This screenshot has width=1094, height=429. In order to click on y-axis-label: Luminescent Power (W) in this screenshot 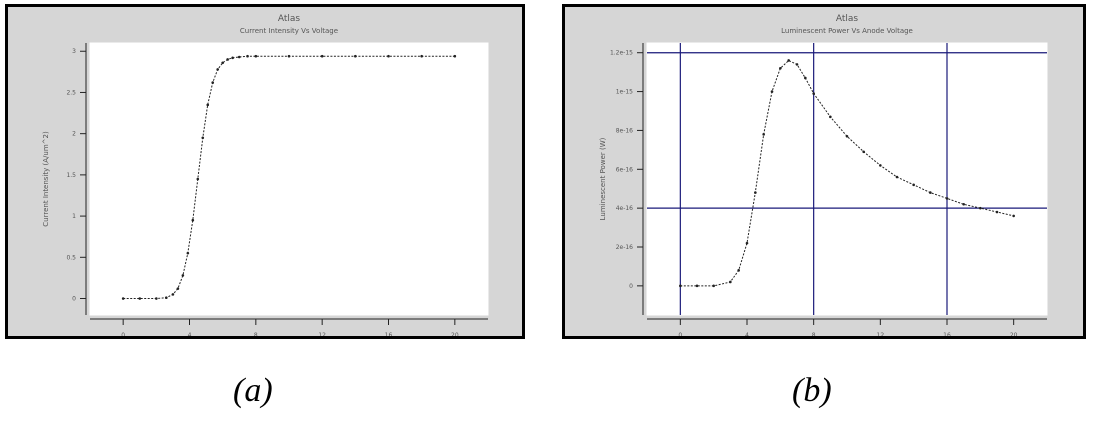, I will do `click(603, 178)`.